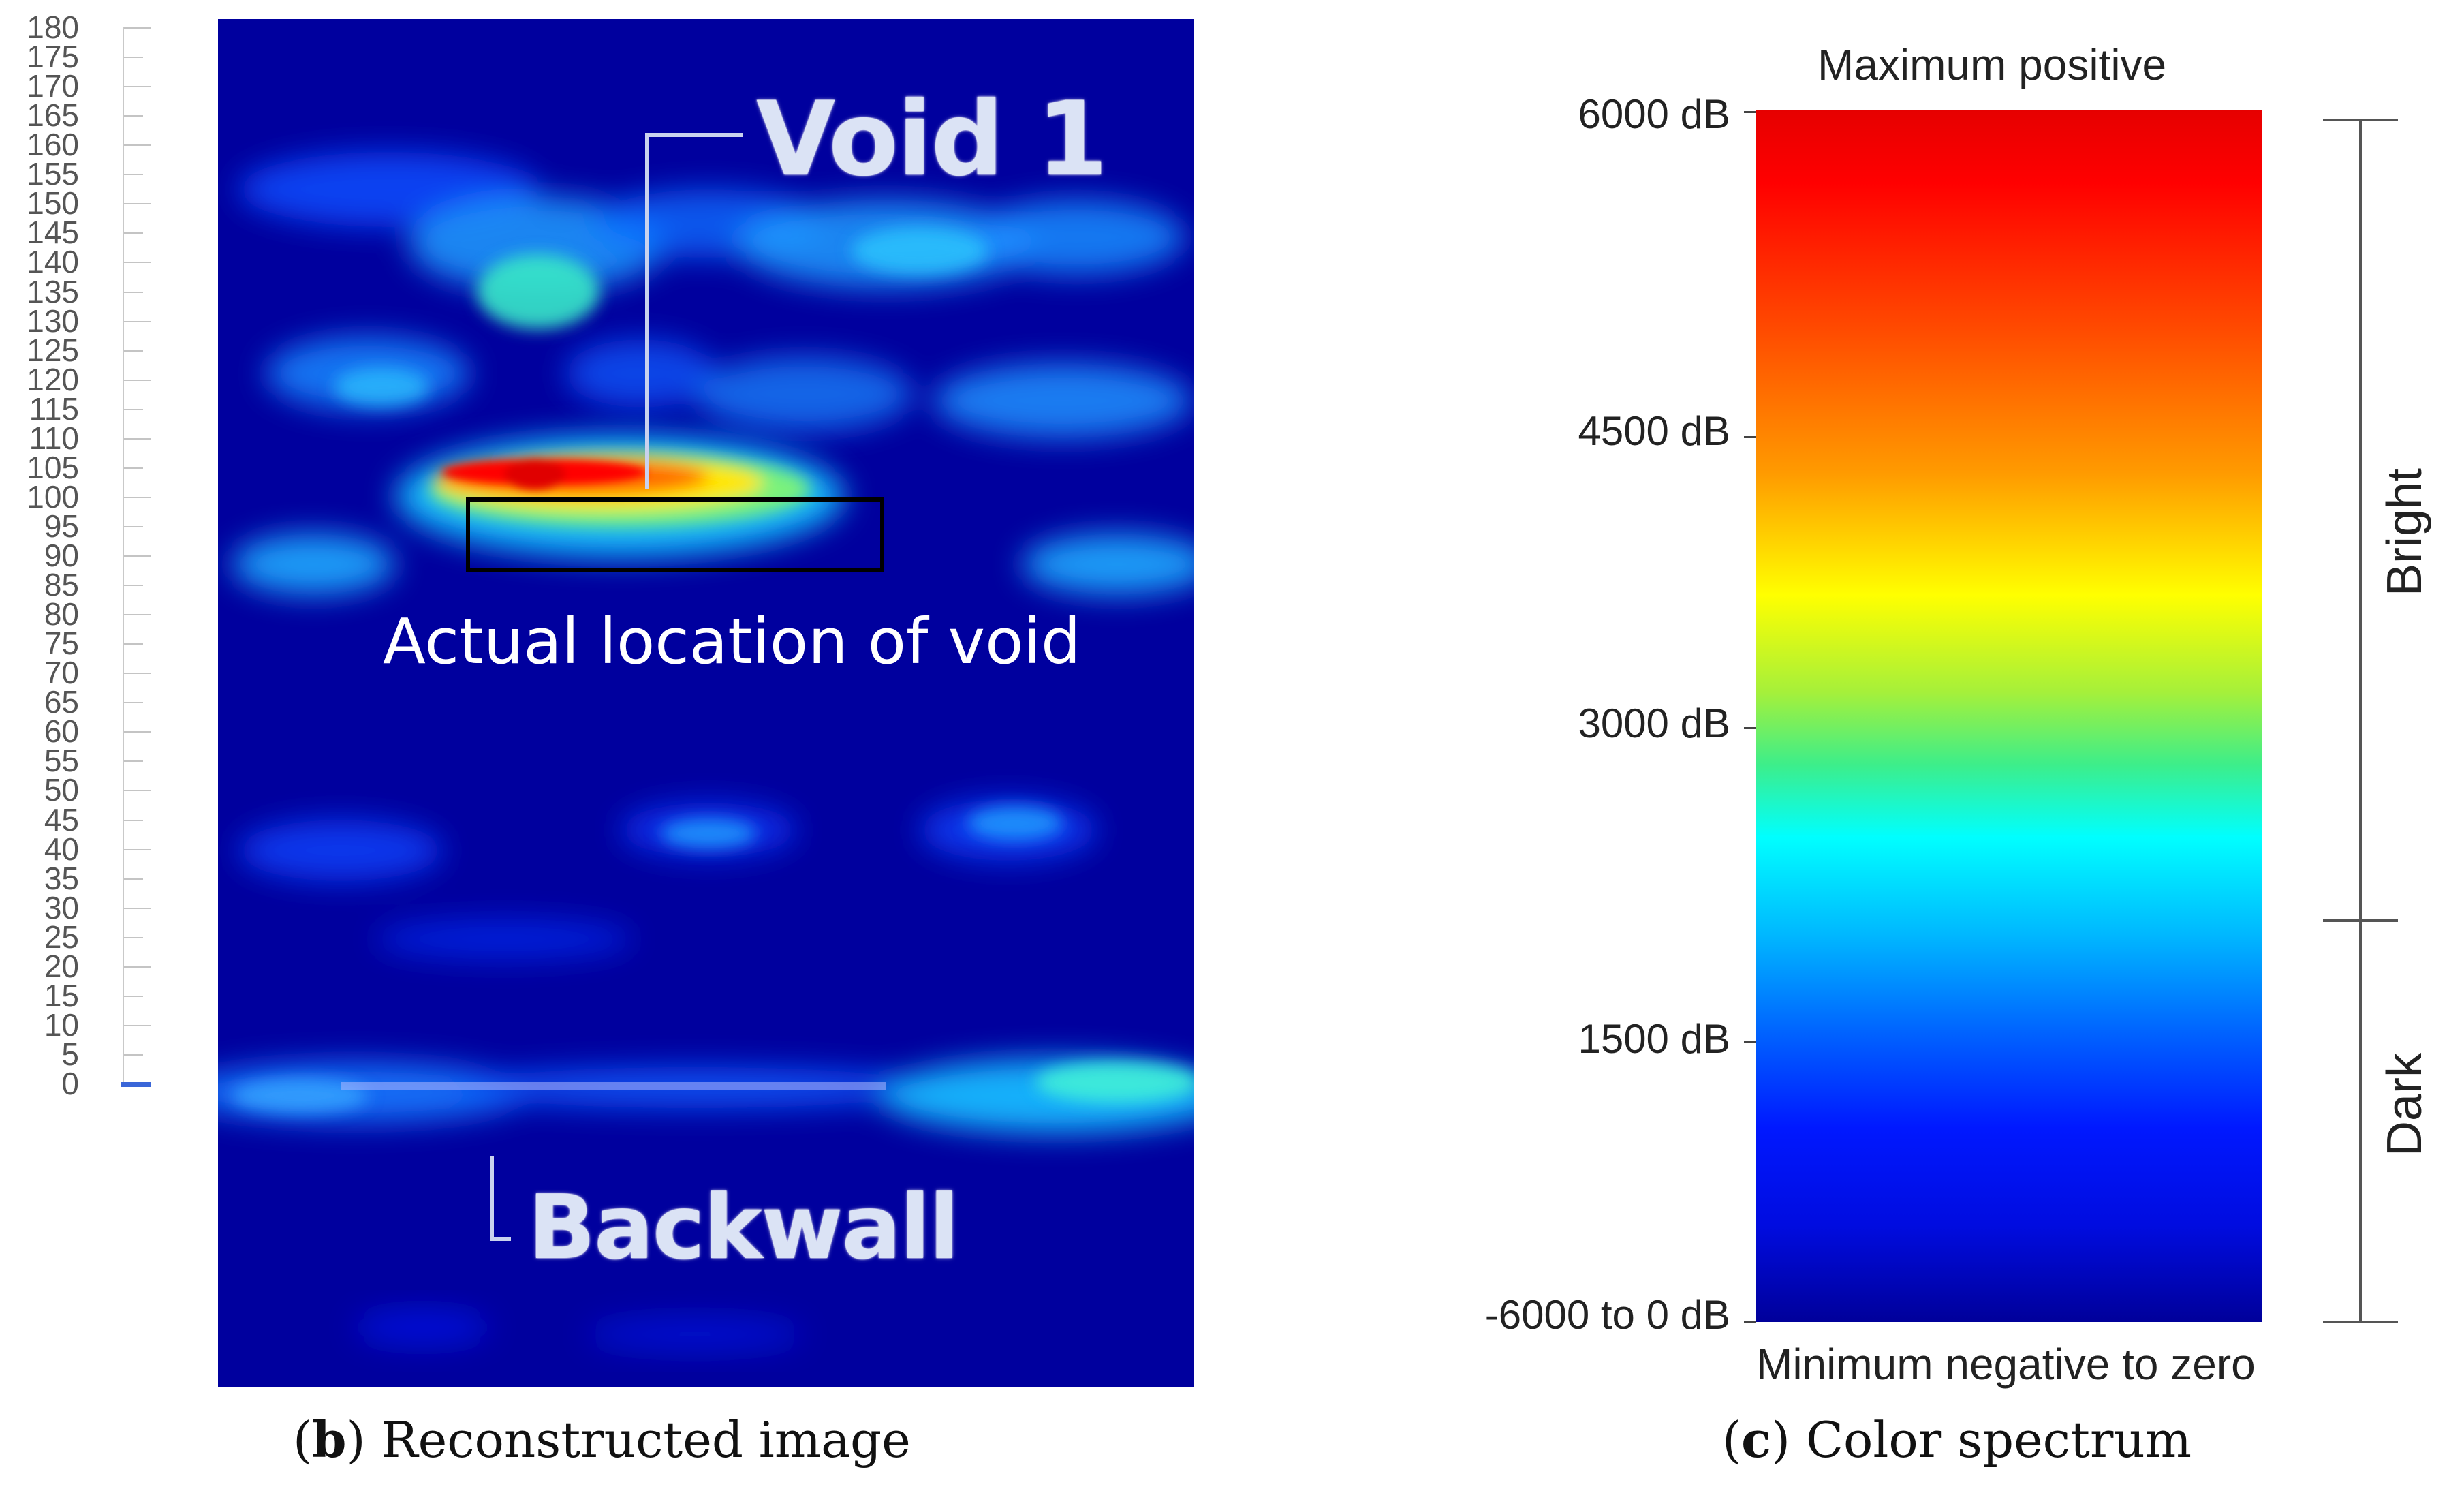  Describe the element at coordinates (70, 1083) in the screenshot. I see `ruler-tick-label: 0` at that location.